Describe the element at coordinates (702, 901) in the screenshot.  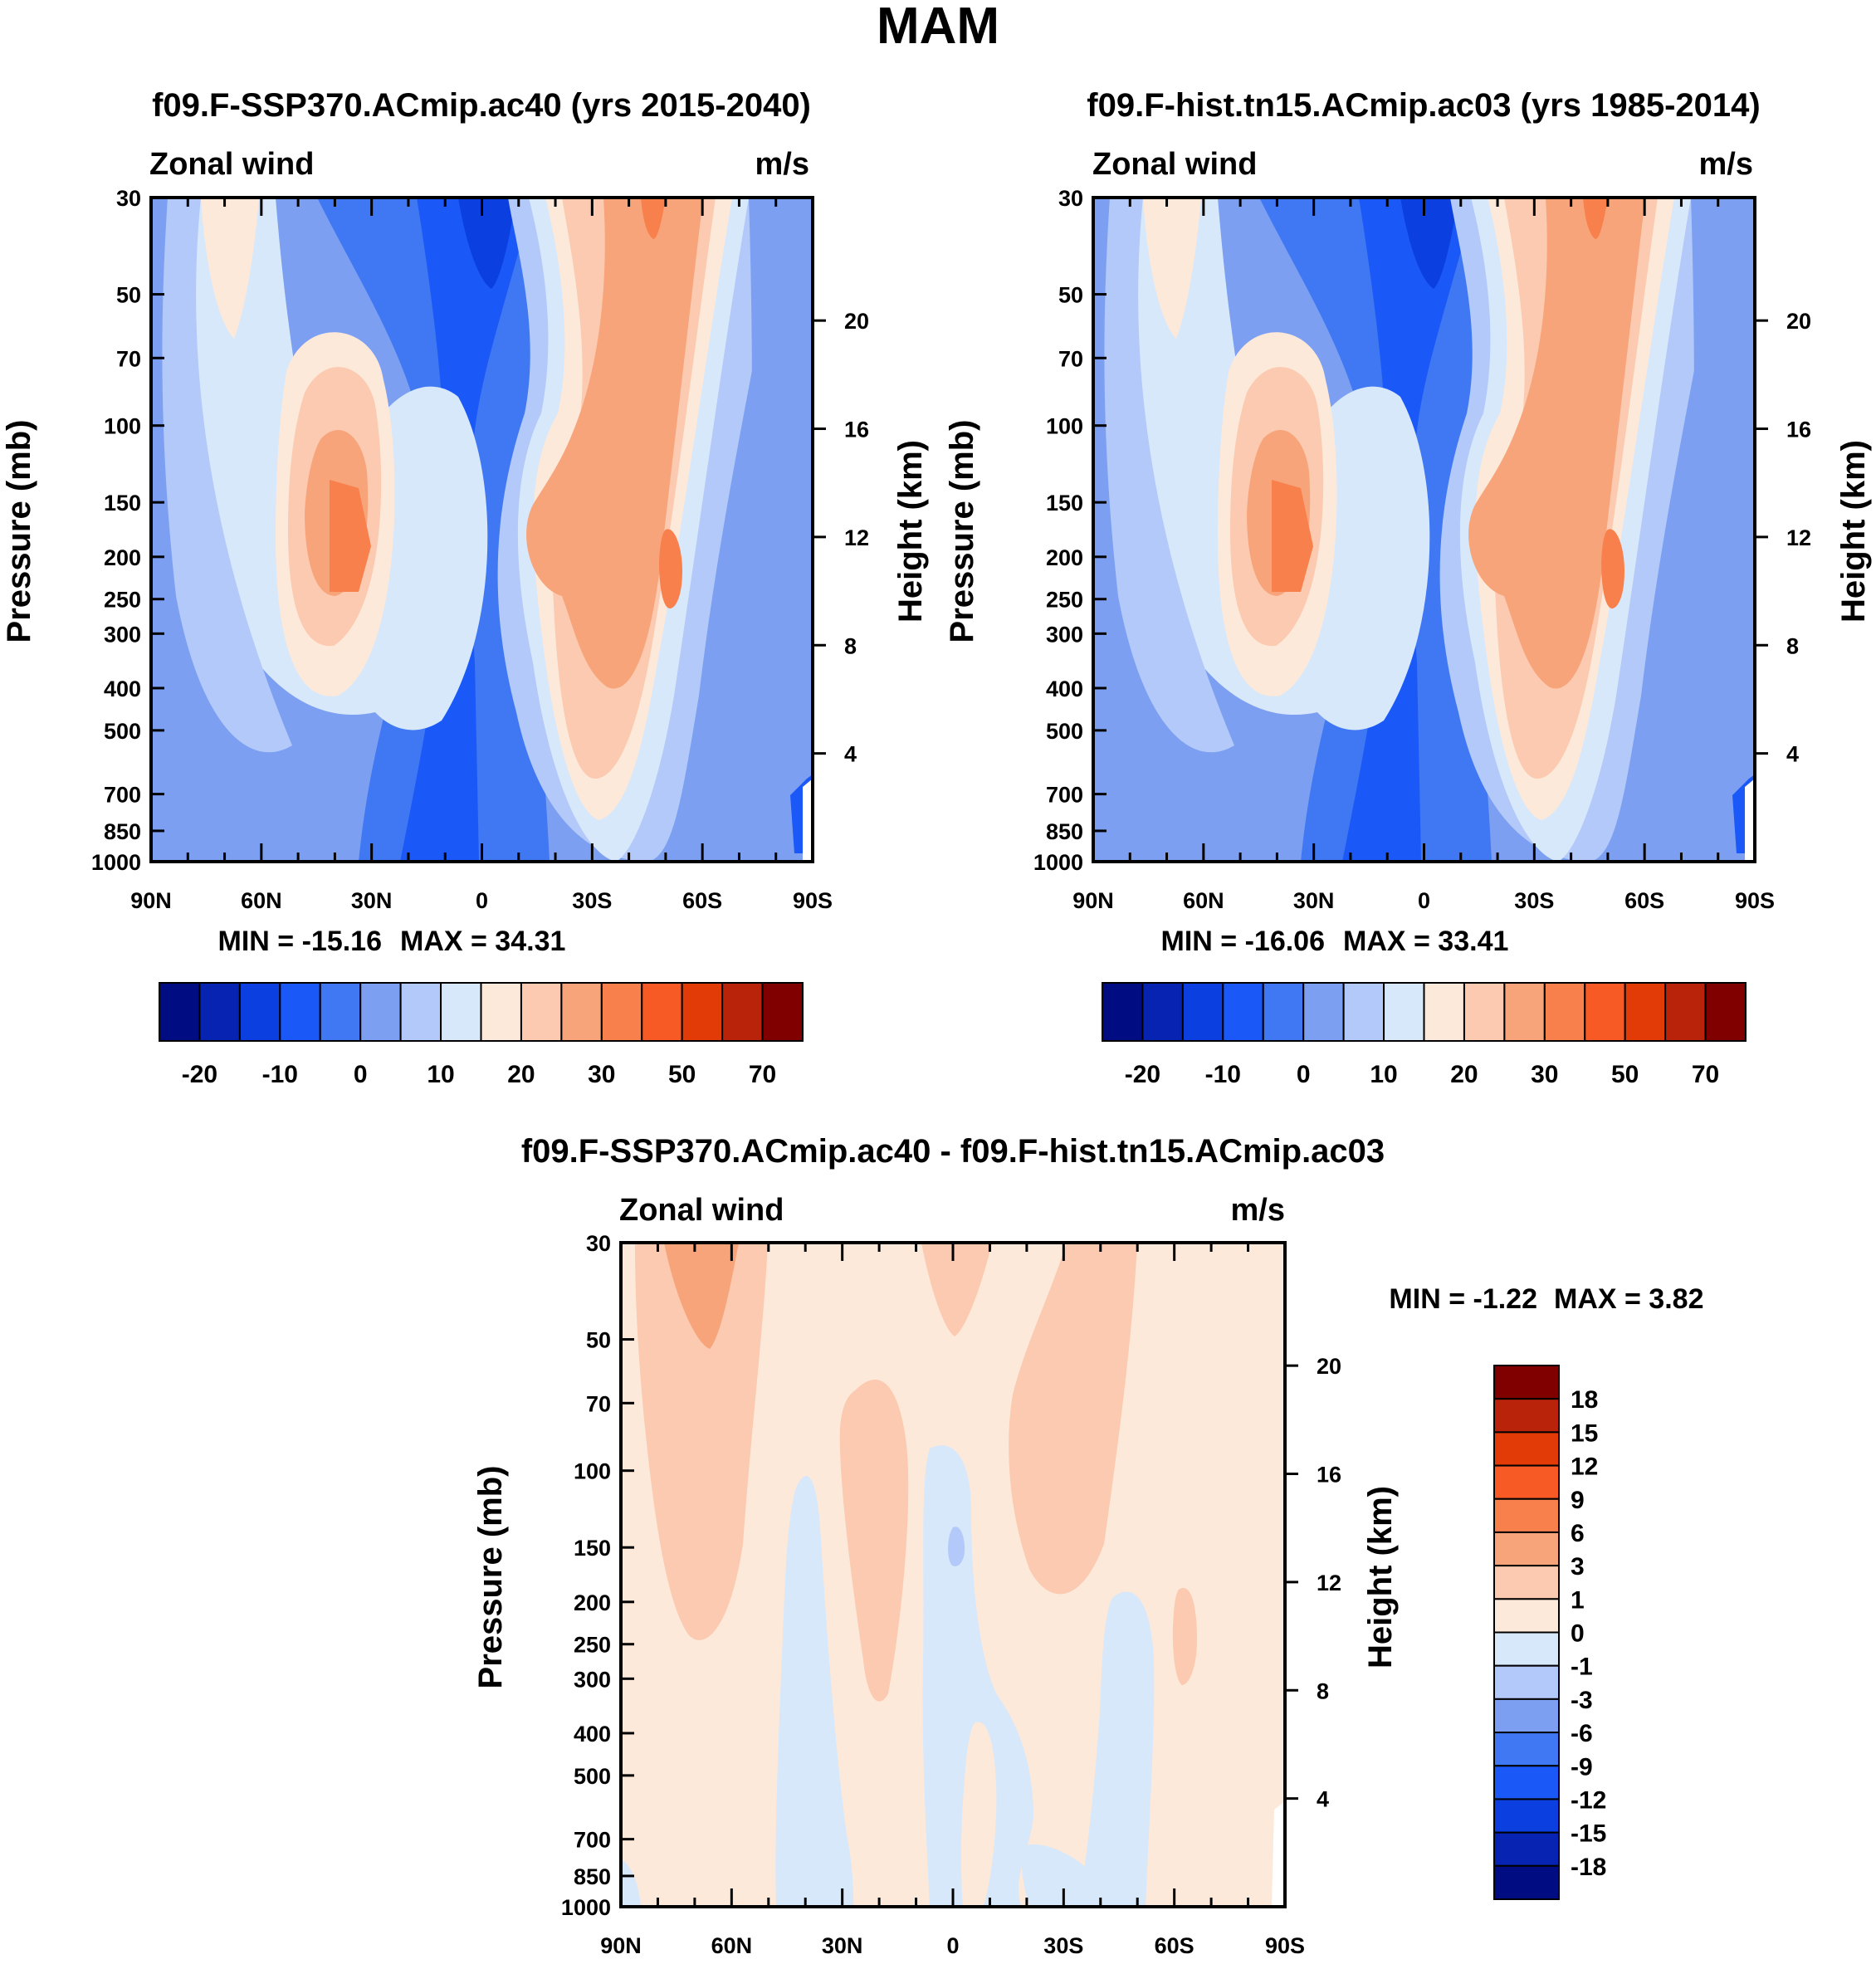
I see `x-tick-label: 60S` at that location.